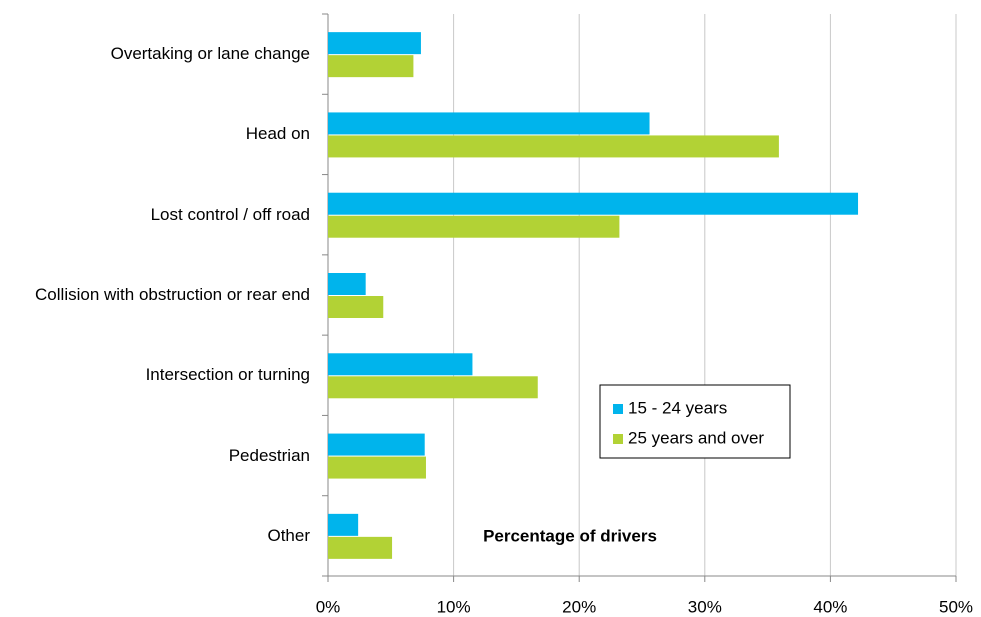 The height and width of the screenshot is (617, 981). I want to click on x-tick-label: 30%, so click(705, 606).